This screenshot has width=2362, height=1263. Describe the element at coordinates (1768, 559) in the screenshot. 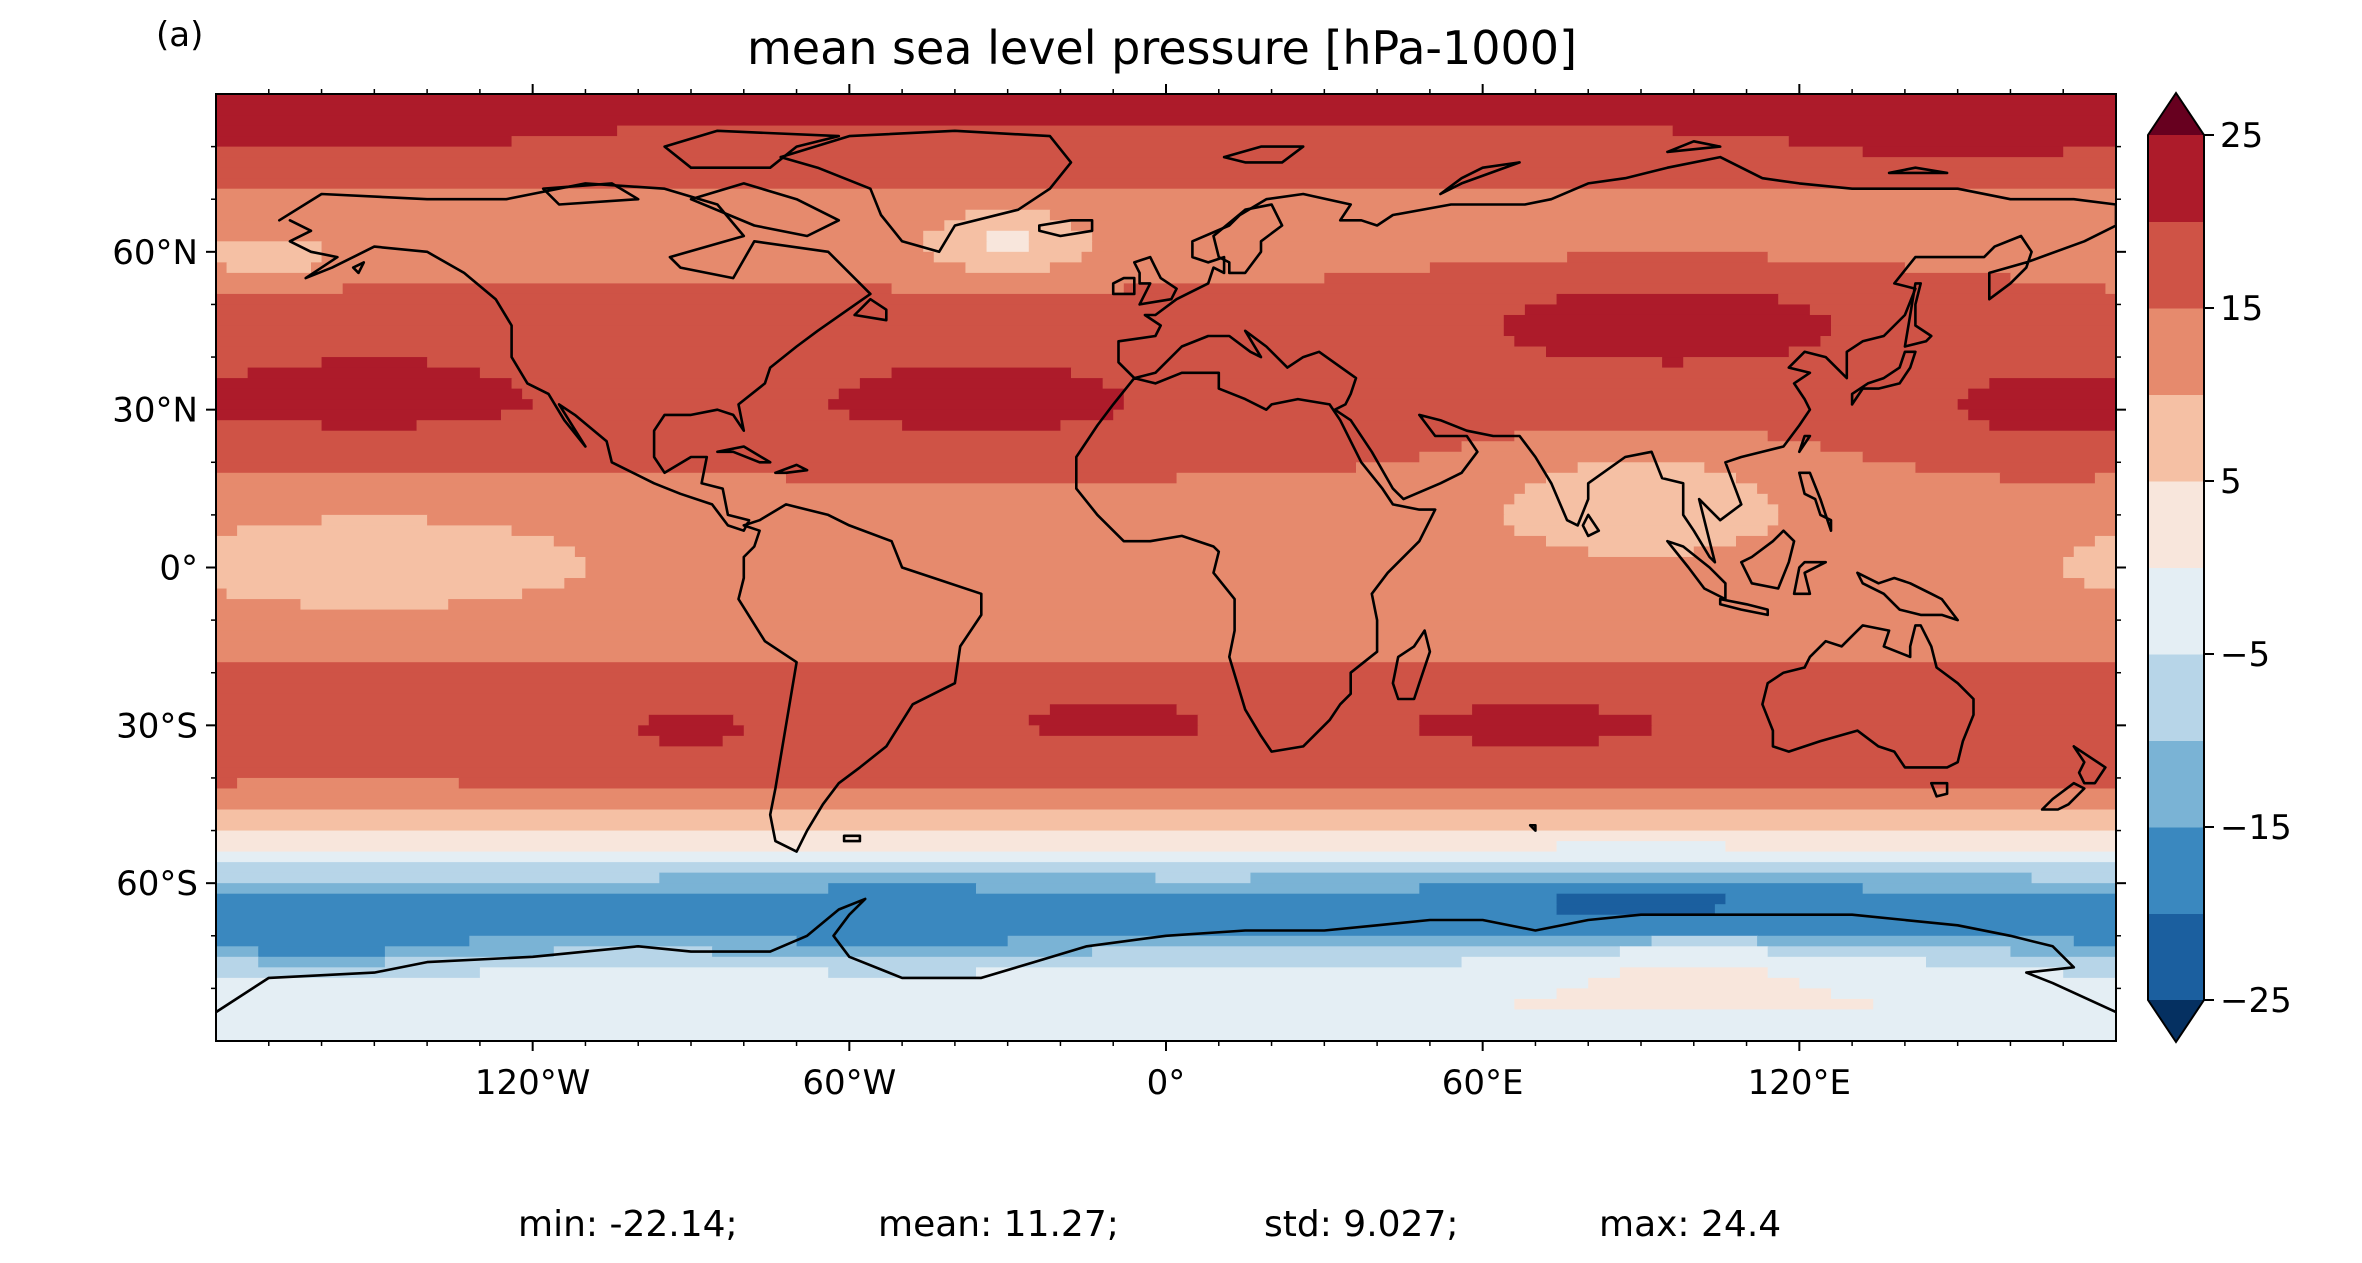

I see `coastline-borneo` at that location.